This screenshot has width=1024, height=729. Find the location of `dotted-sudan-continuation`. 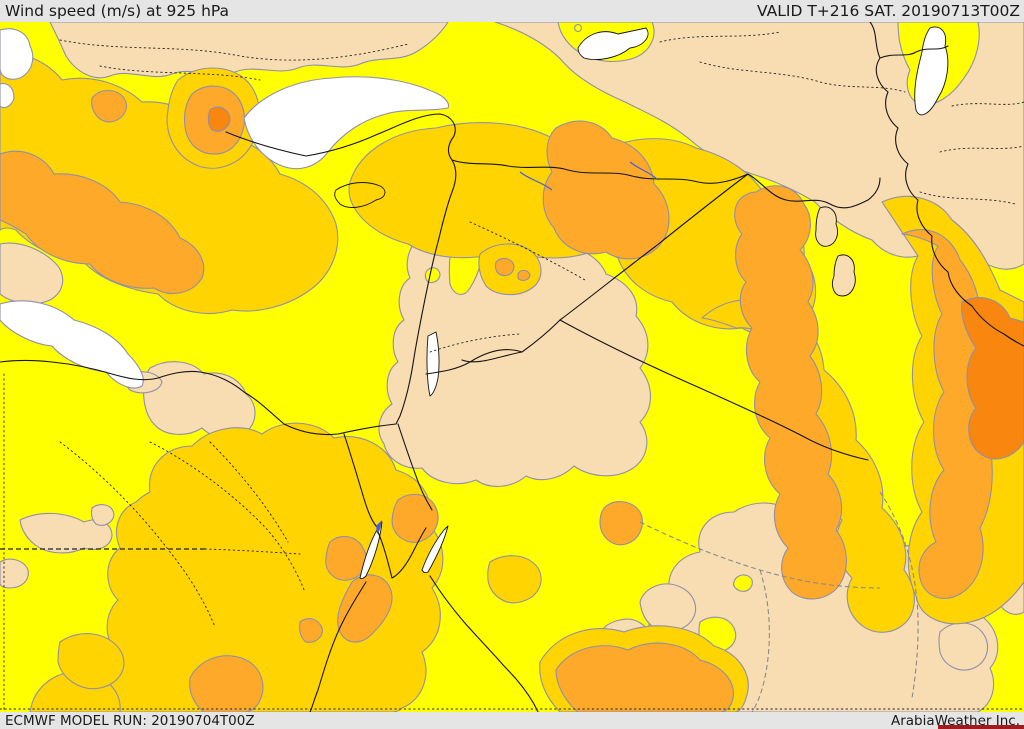

dotted-sudan-continuation is located at coordinates (252, 551).